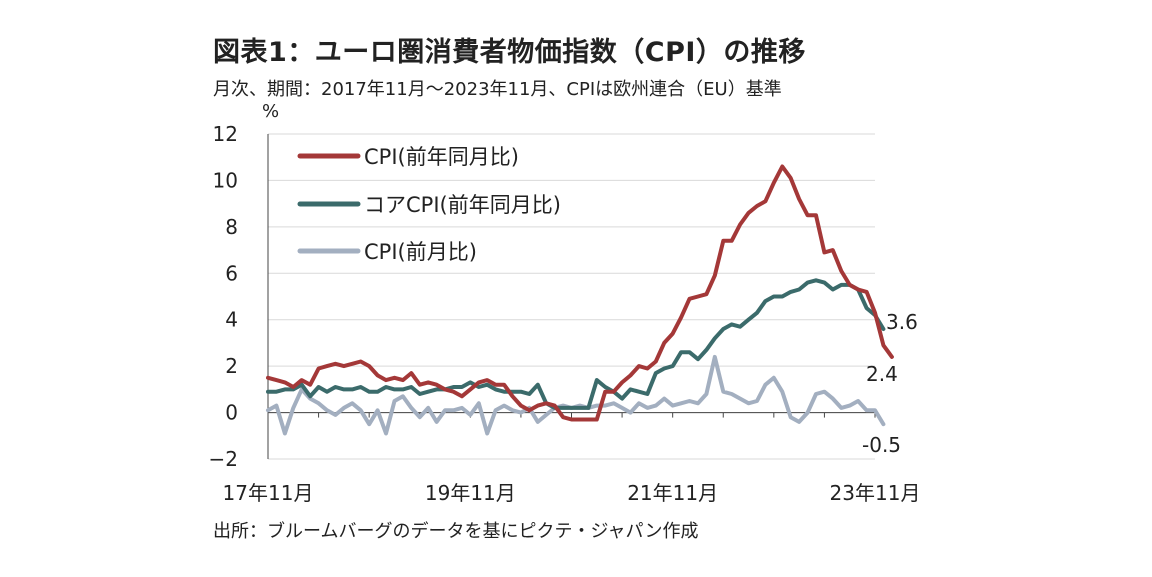  What do you see at coordinates (882, 374) in the screenshot?
I see `end-label-2: 2.4` at bounding box center [882, 374].